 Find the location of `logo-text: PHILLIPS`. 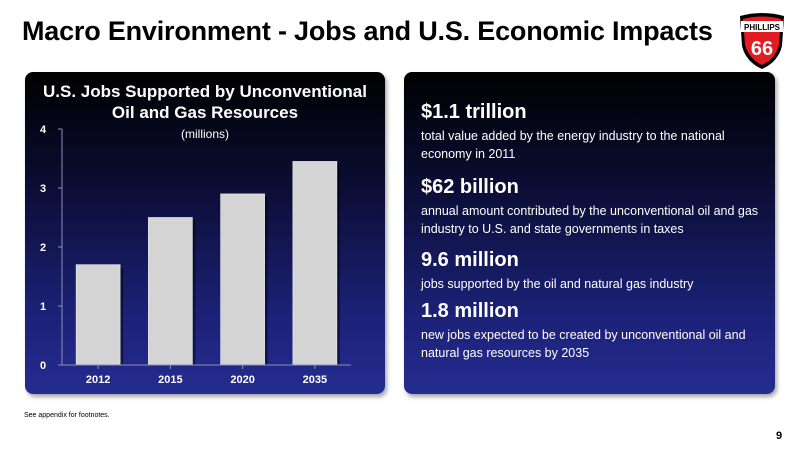

logo-text: PHILLIPS is located at coordinates (762, 27).